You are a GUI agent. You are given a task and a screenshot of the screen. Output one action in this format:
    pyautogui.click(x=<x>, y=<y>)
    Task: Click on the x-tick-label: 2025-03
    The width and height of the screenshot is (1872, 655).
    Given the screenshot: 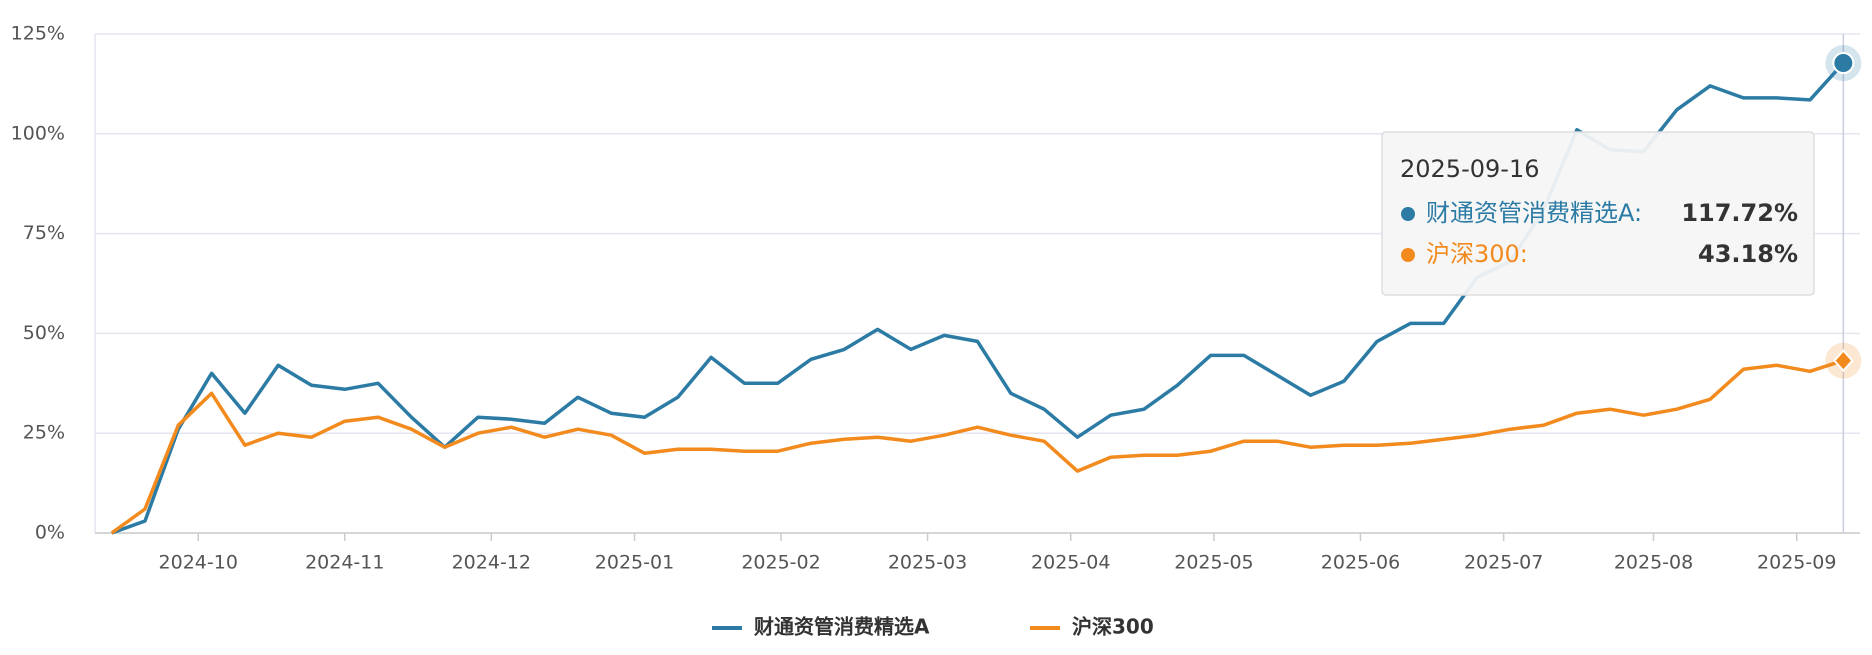 What is the action you would take?
    pyautogui.click(x=927, y=563)
    